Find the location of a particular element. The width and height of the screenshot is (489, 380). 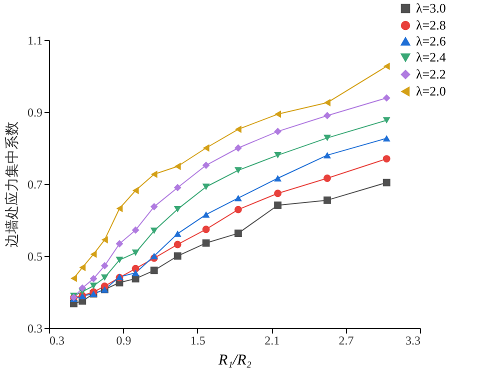

legend-label: λ=2.2 is located at coordinates (431, 74).